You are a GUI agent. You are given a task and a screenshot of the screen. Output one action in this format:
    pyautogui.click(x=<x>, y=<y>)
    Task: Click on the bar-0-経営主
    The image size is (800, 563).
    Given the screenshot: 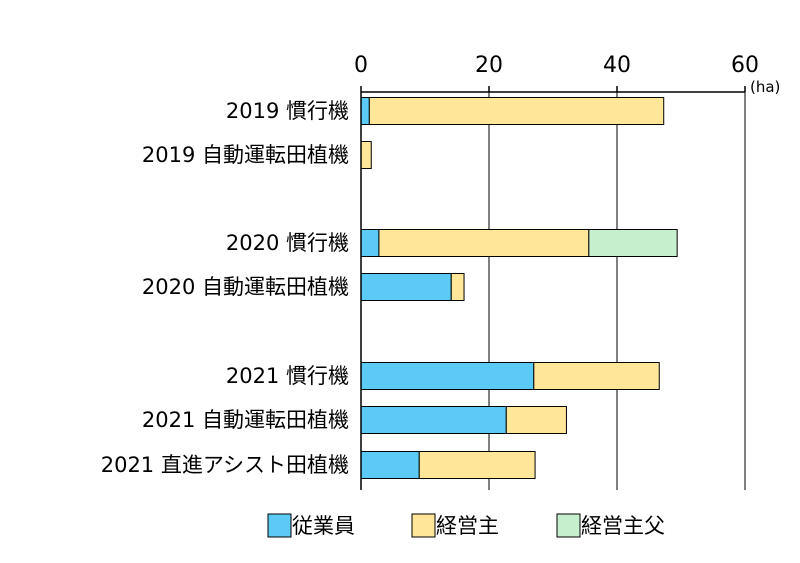 What is the action you would take?
    pyautogui.click(x=516, y=111)
    